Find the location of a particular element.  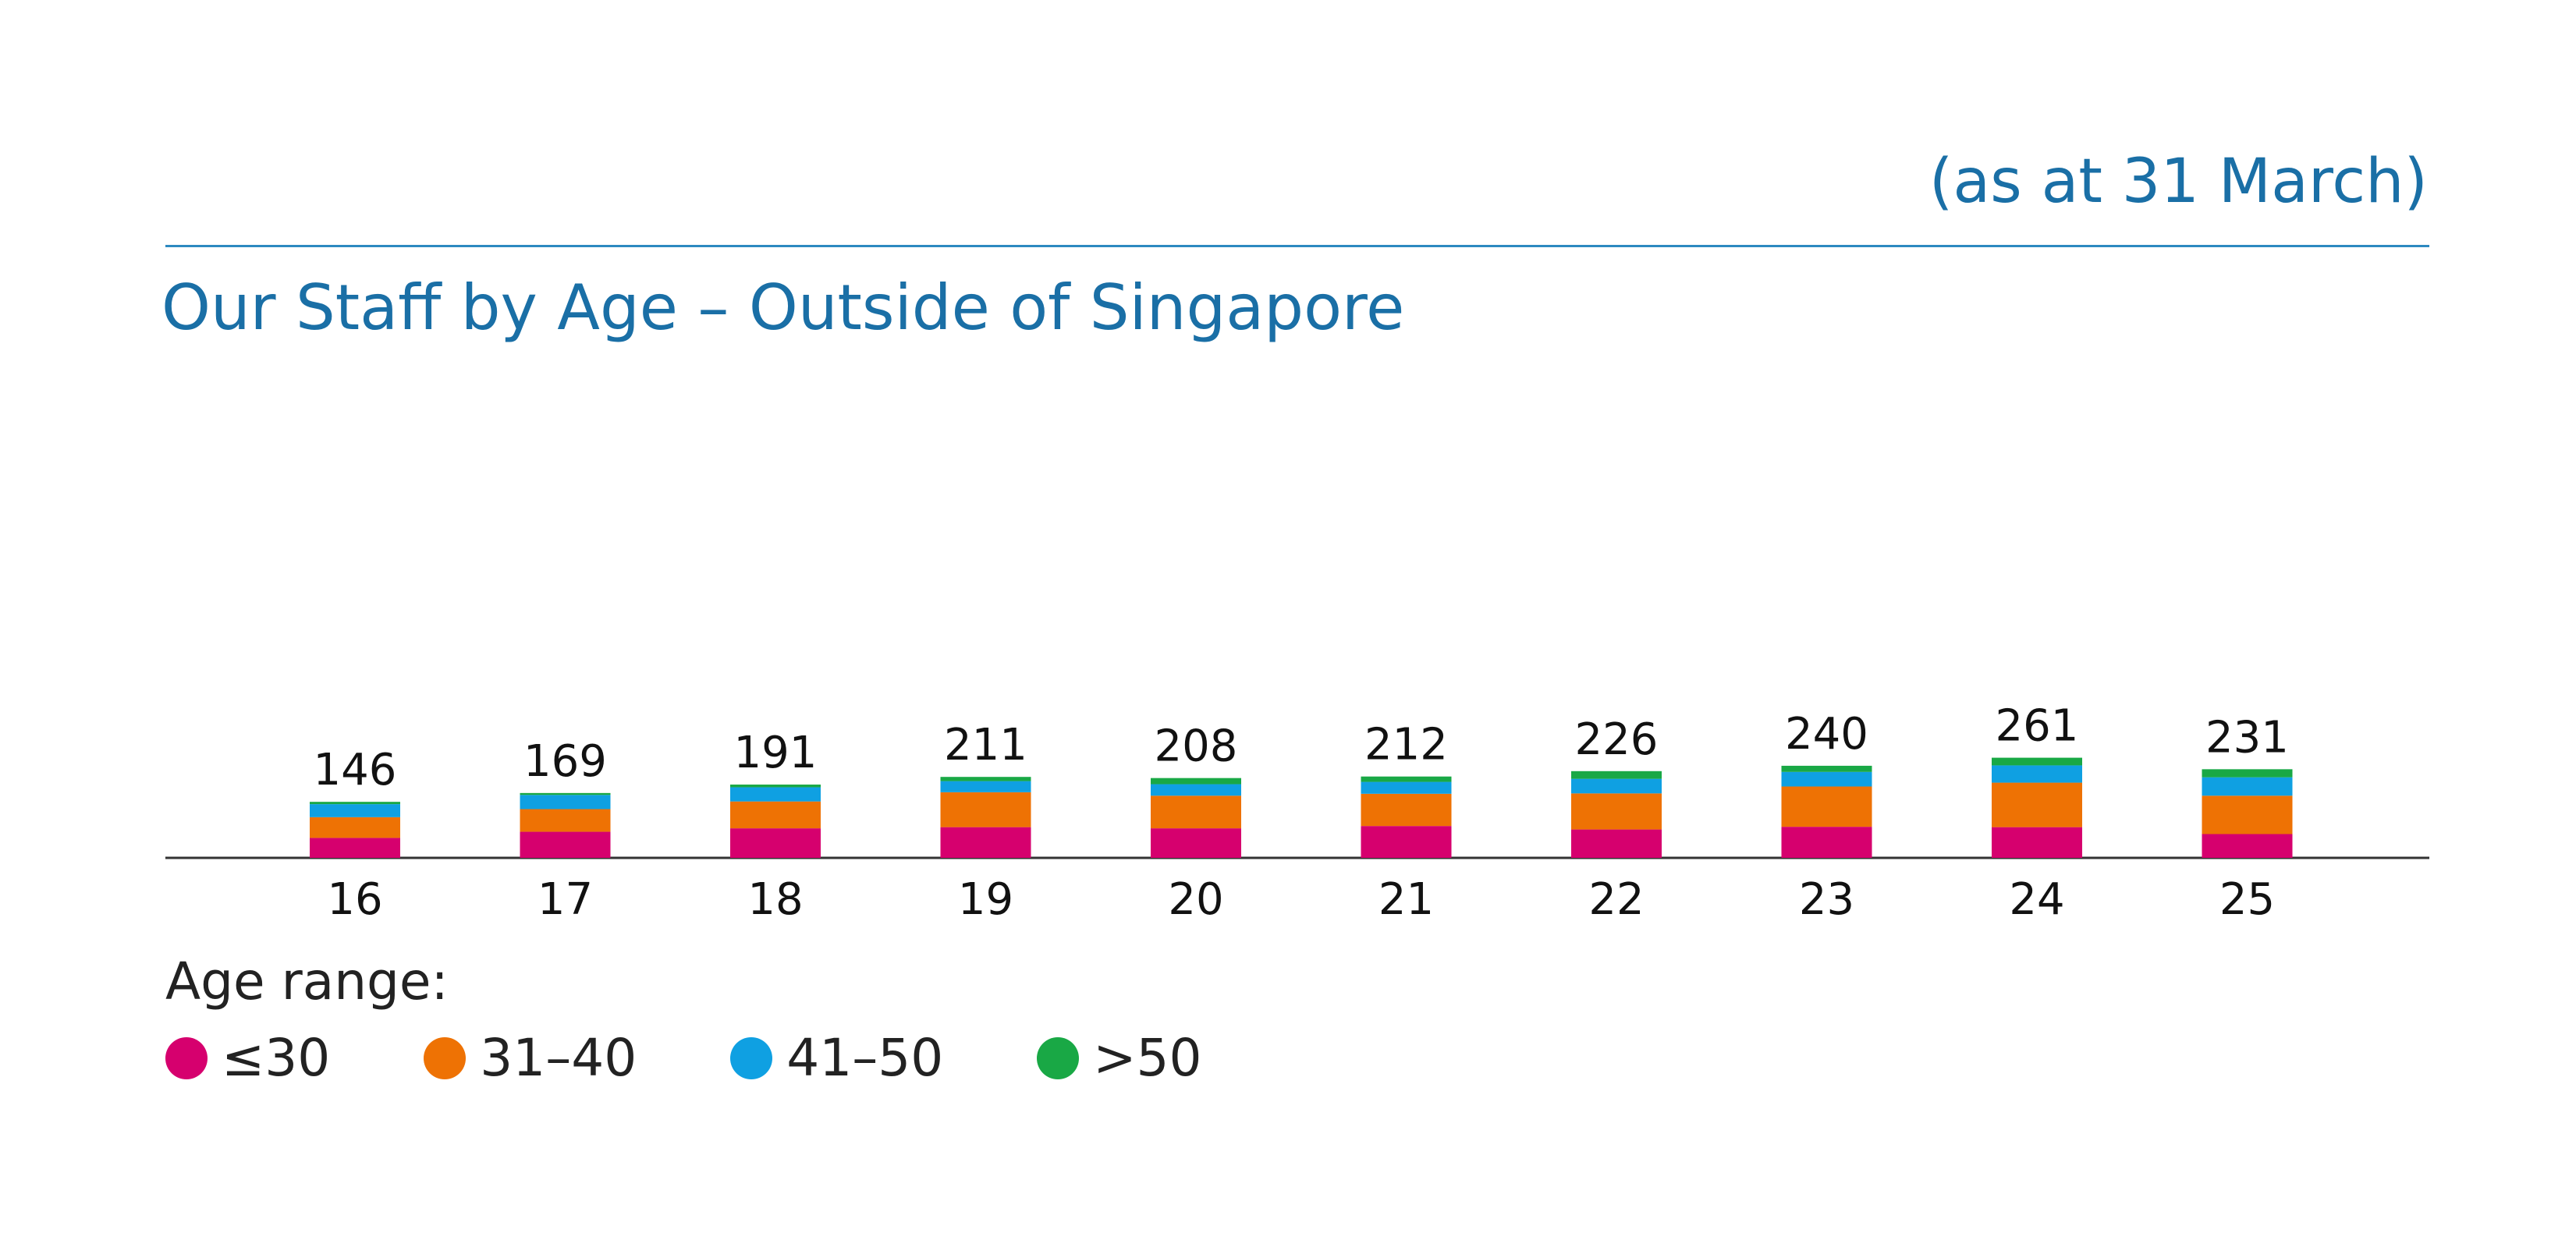

legend-item: 31–40 is located at coordinates (530, 1058).